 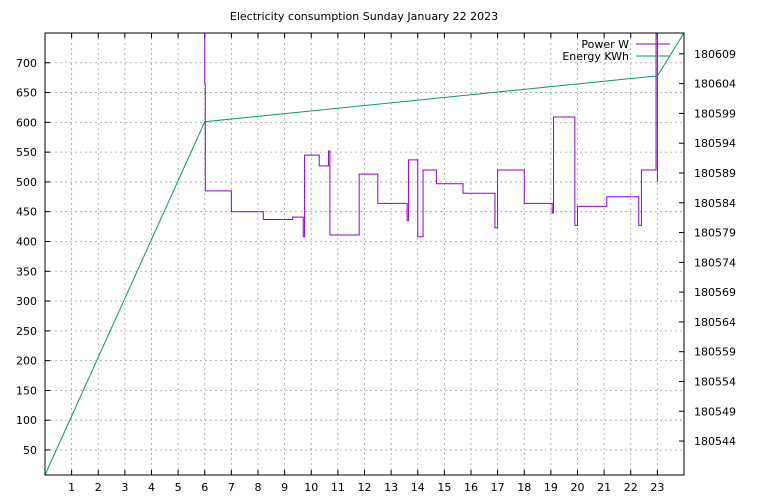 I want to click on y2-tick-label: 180559, so click(x=715, y=352).